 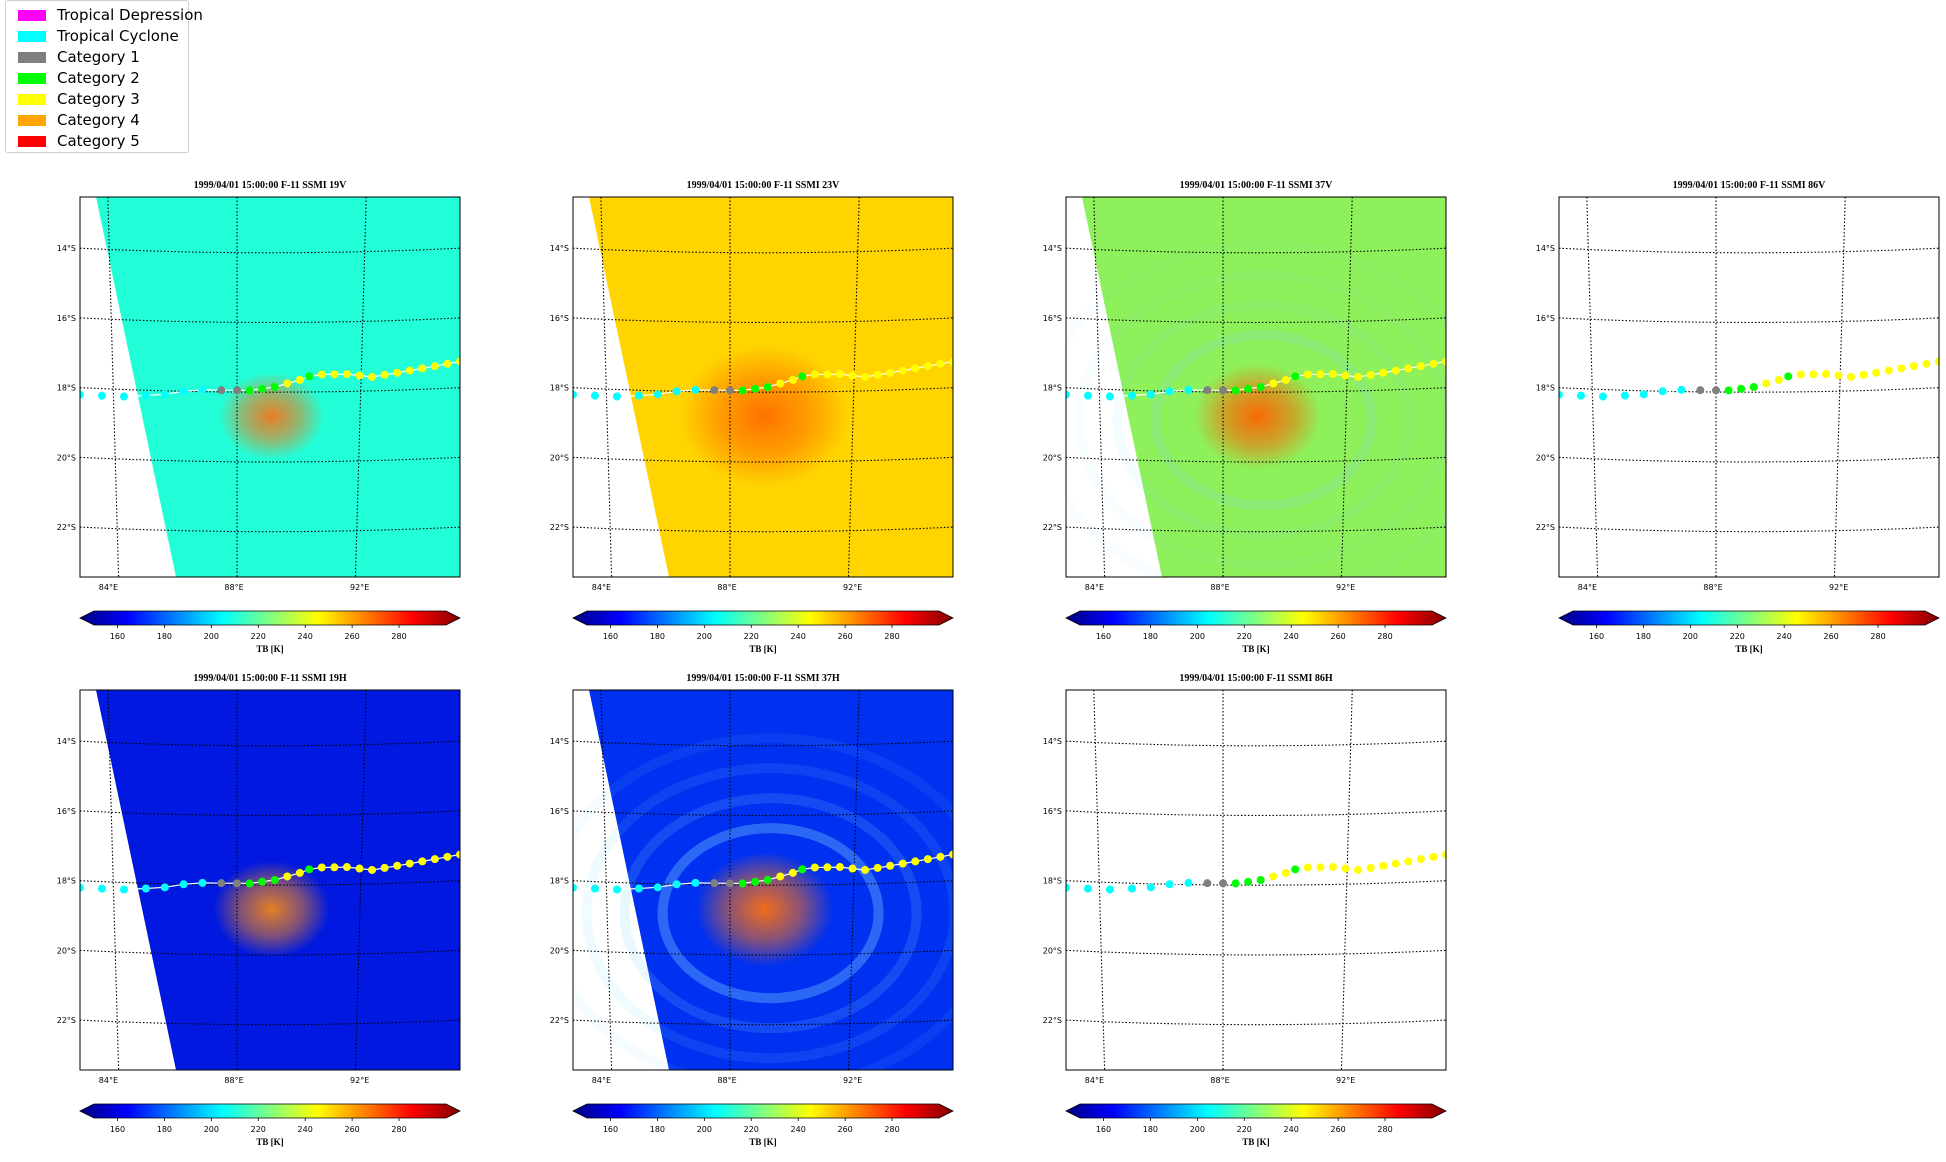 I want to click on legend-label: Category 1, so click(x=98, y=57).